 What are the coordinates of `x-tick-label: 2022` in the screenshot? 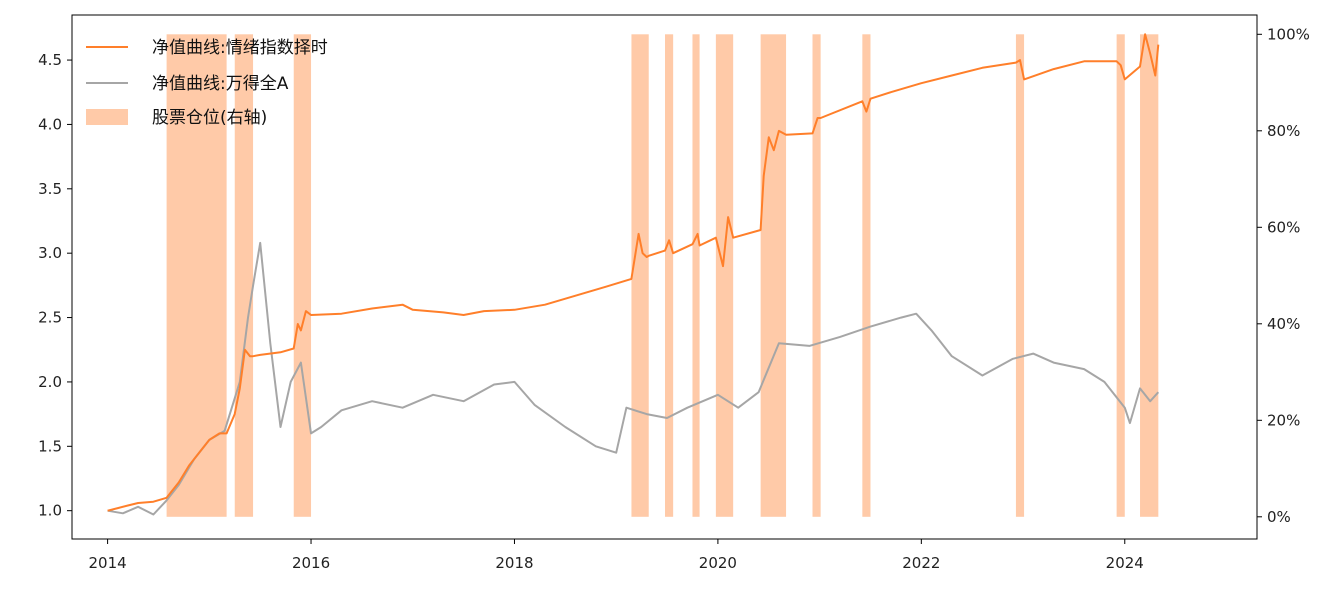 It's located at (921, 563).